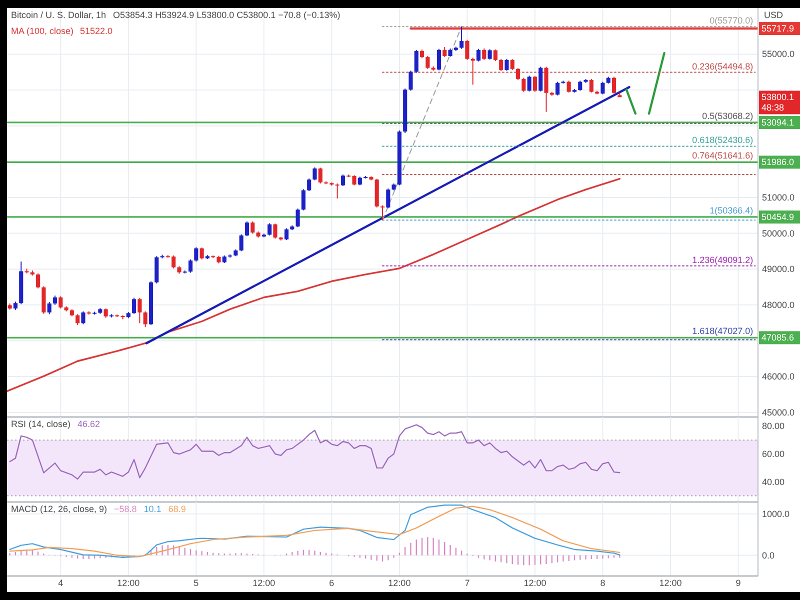 The image size is (800, 600). Describe the element at coordinates (723, 259) in the screenshot. I see `data-label: 1.236(49091.2)` at that location.